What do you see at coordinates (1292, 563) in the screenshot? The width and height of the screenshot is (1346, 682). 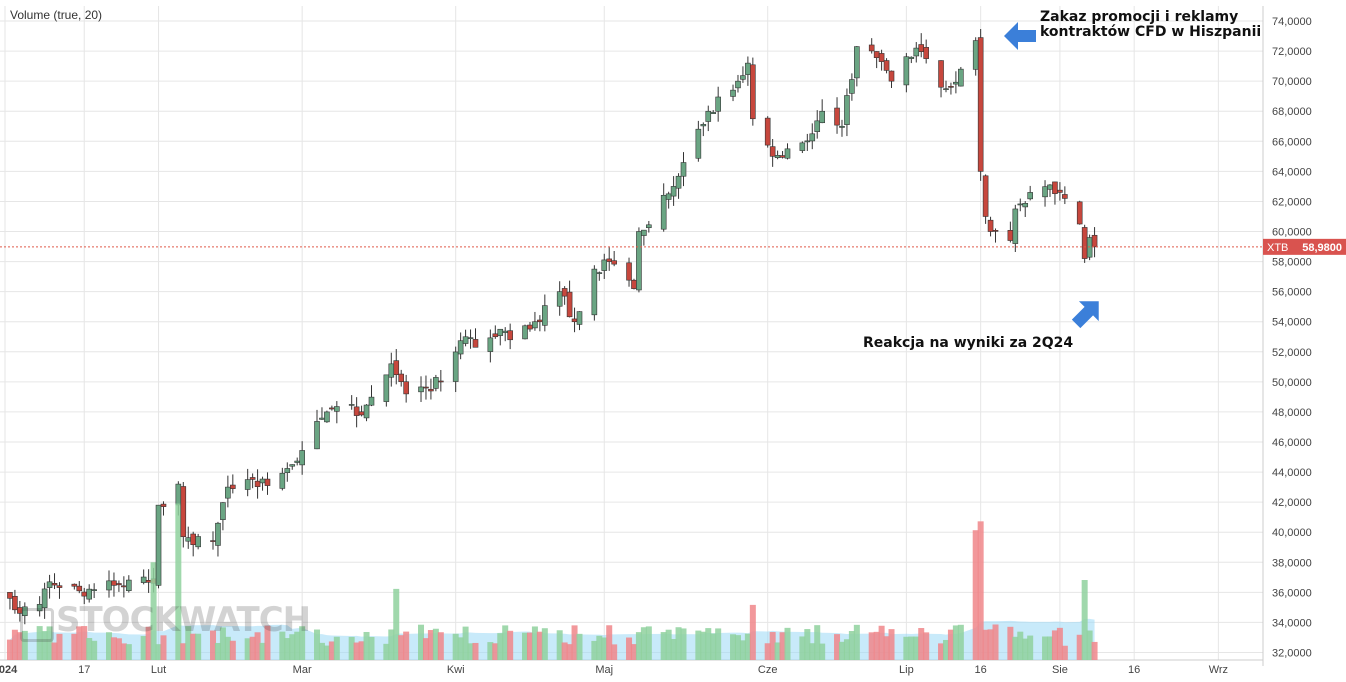 I see `y-tick-label: 38,0000` at bounding box center [1292, 563].